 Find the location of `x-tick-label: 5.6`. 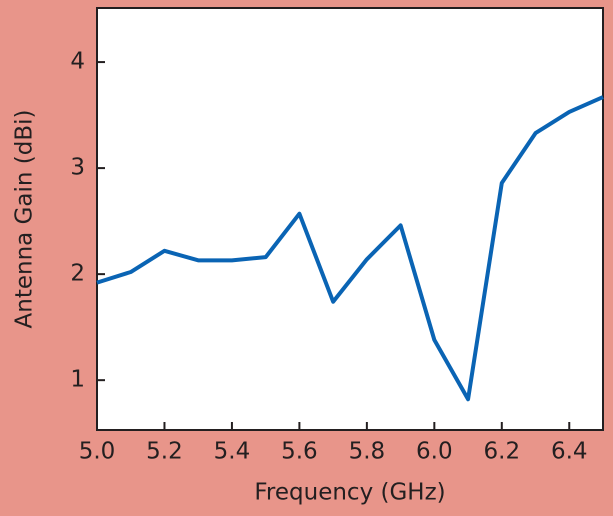

x-tick-label: 5.6 is located at coordinates (299, 452).